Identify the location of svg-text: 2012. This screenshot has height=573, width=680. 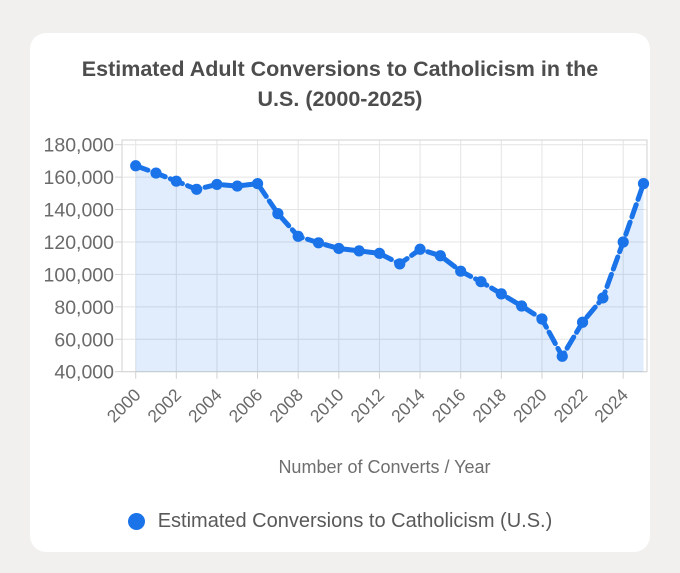
(368, 406).